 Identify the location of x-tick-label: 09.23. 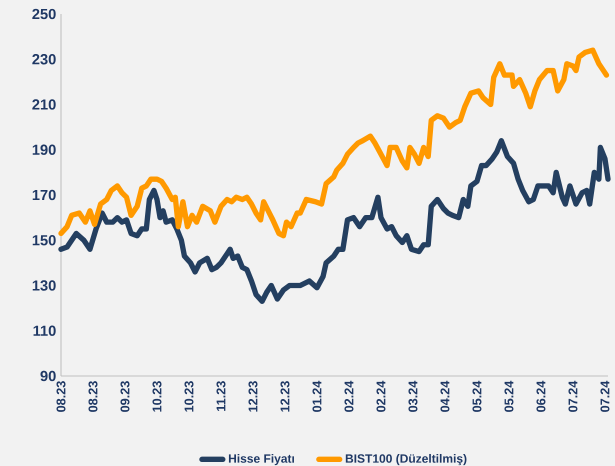
(125, 396).